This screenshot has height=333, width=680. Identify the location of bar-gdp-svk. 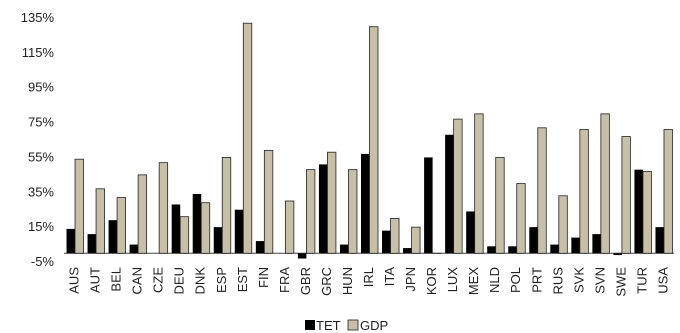
(584, 191).